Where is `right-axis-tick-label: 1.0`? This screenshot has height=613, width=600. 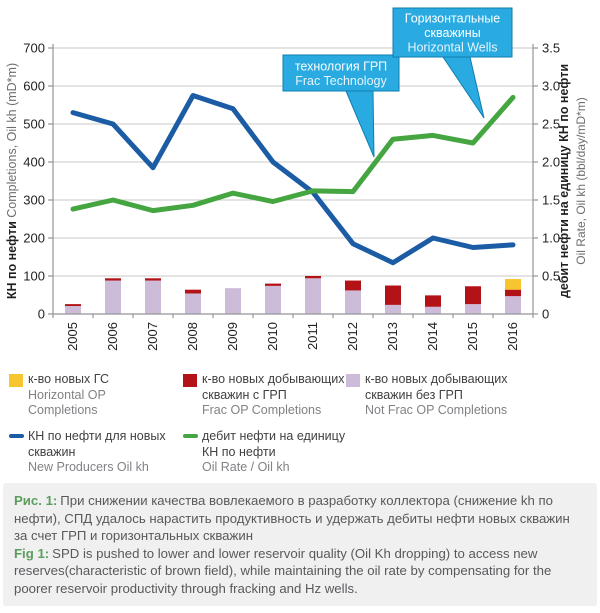
right-axis-tick-label: 1.0 is located at coordinates (551, 238).